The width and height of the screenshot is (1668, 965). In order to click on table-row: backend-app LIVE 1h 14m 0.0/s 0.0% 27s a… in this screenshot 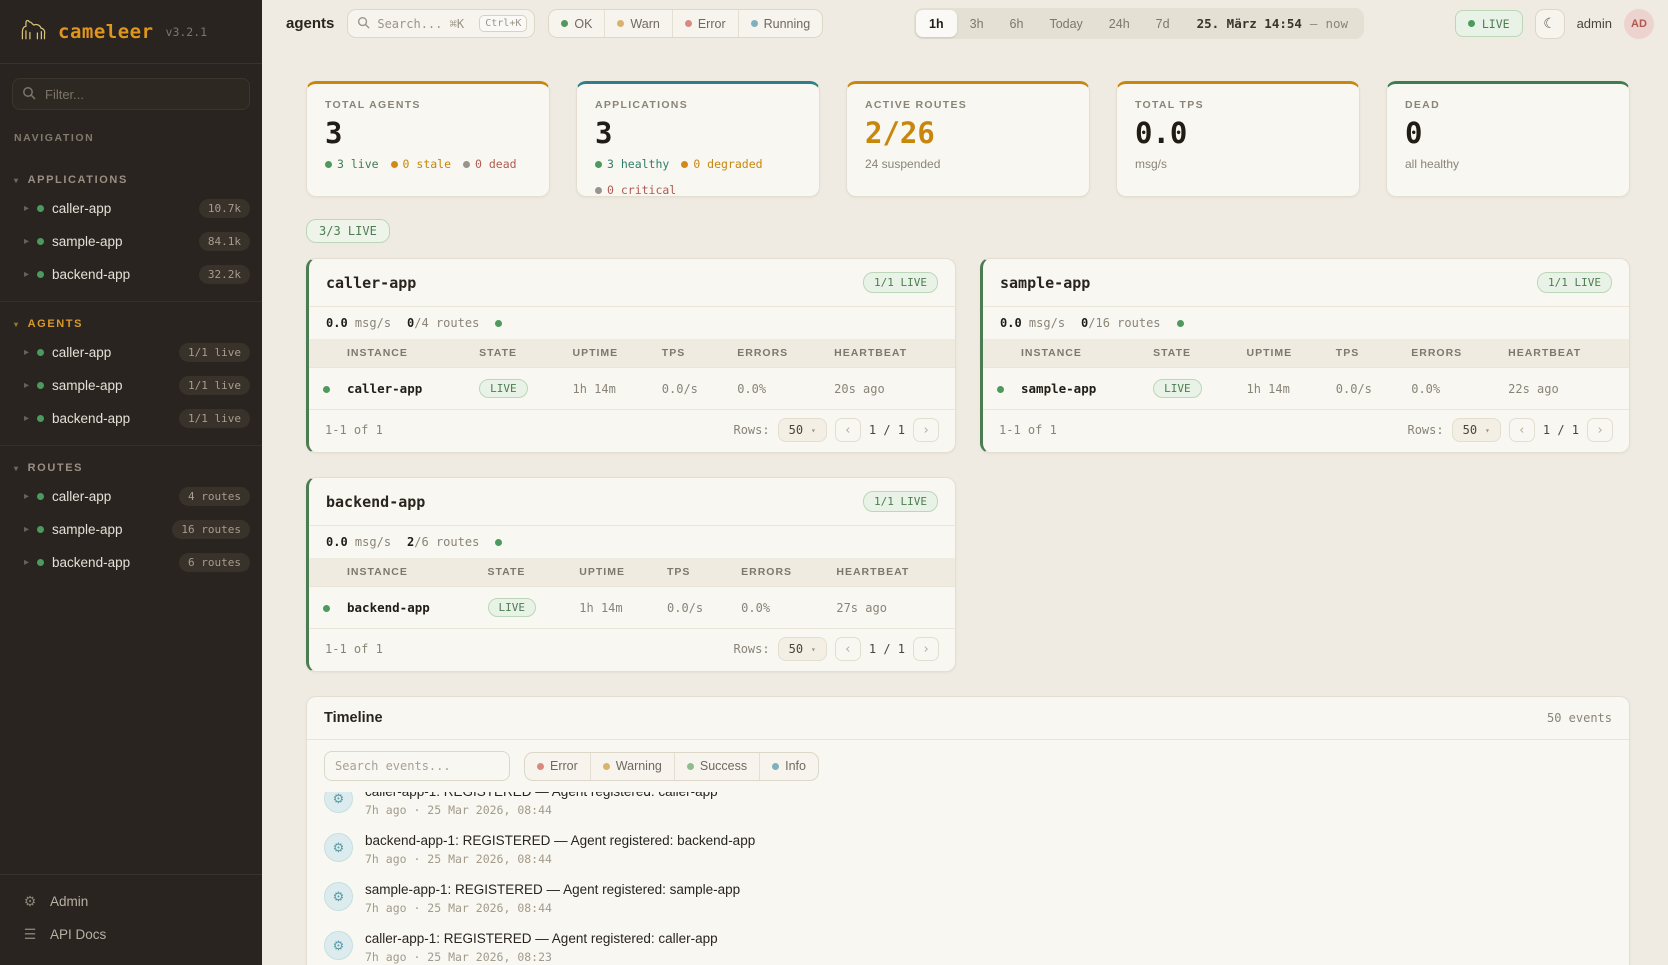, I will do `click(632, 607)`.